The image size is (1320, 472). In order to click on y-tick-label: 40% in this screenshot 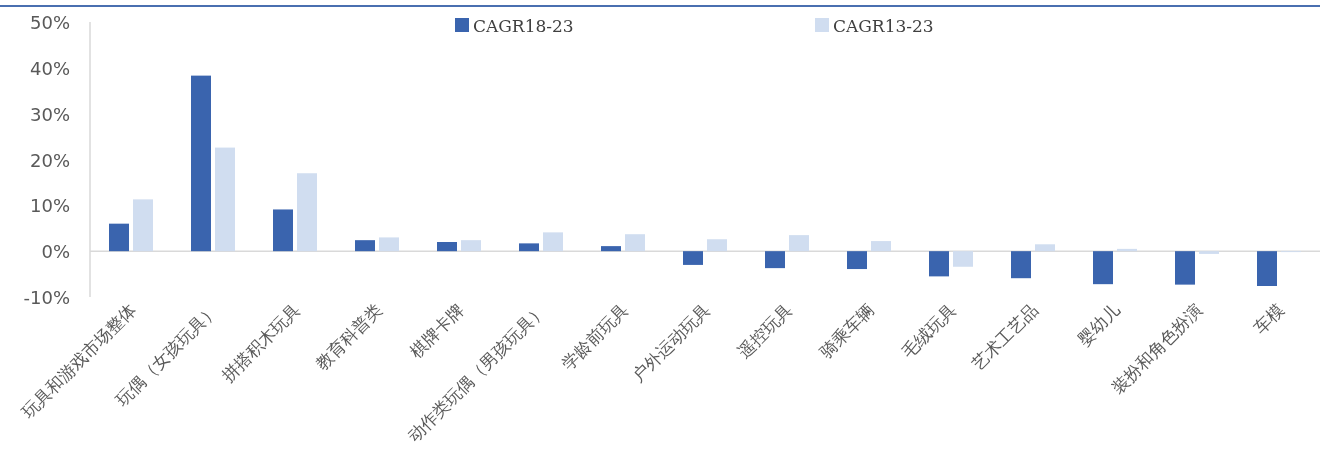, I will do `click(49, 68)`.